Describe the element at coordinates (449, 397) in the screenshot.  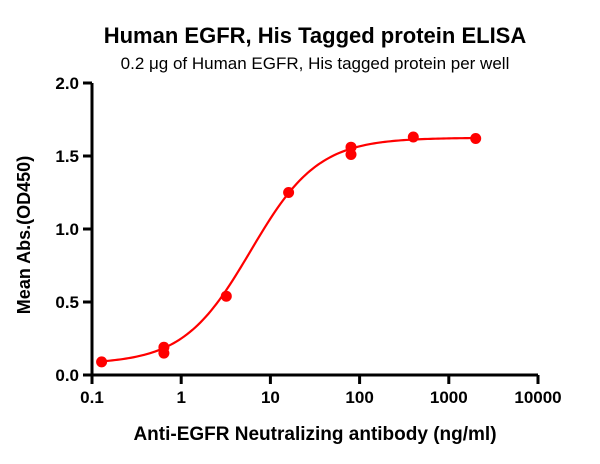
I see `x-tick-label: 1000` at that location.